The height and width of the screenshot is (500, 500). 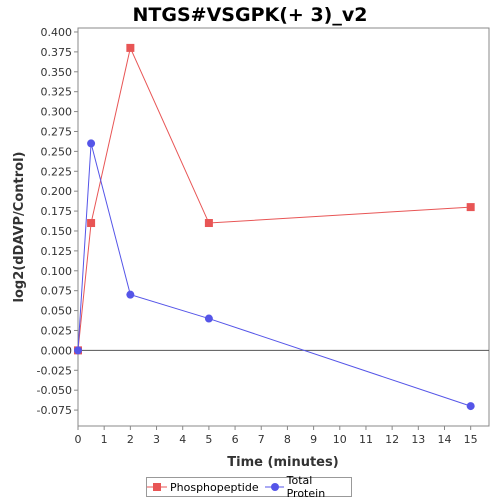 I want to click on y-tick-label: 0.025, so click(x=57, y=330).